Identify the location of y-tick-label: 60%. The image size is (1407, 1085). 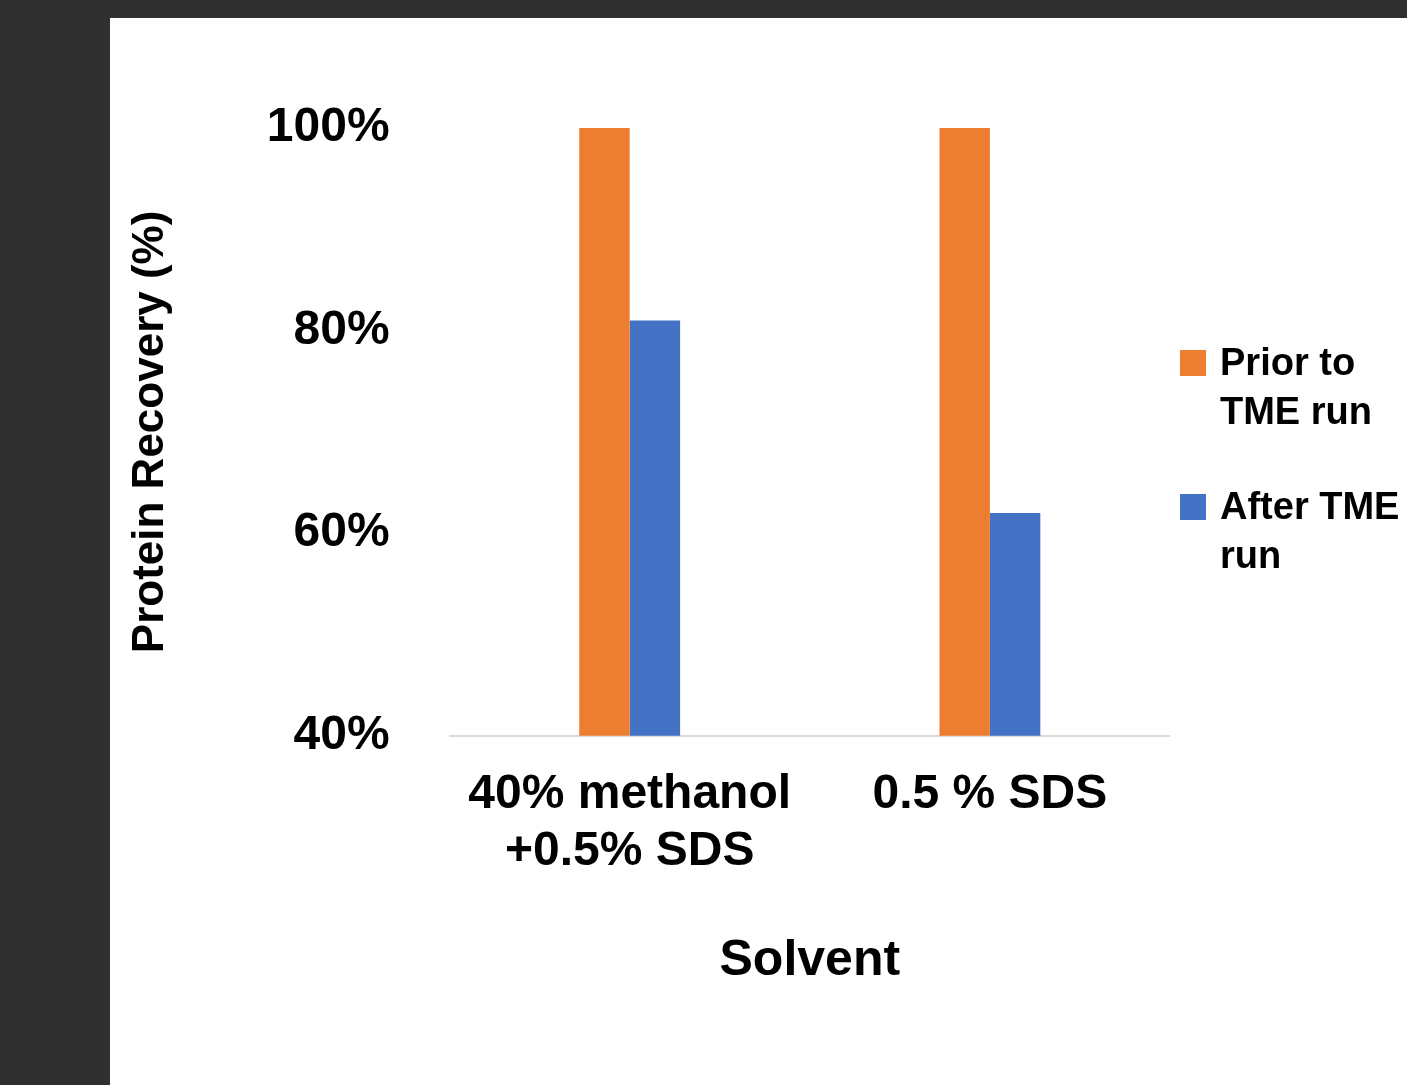
(341, 530).